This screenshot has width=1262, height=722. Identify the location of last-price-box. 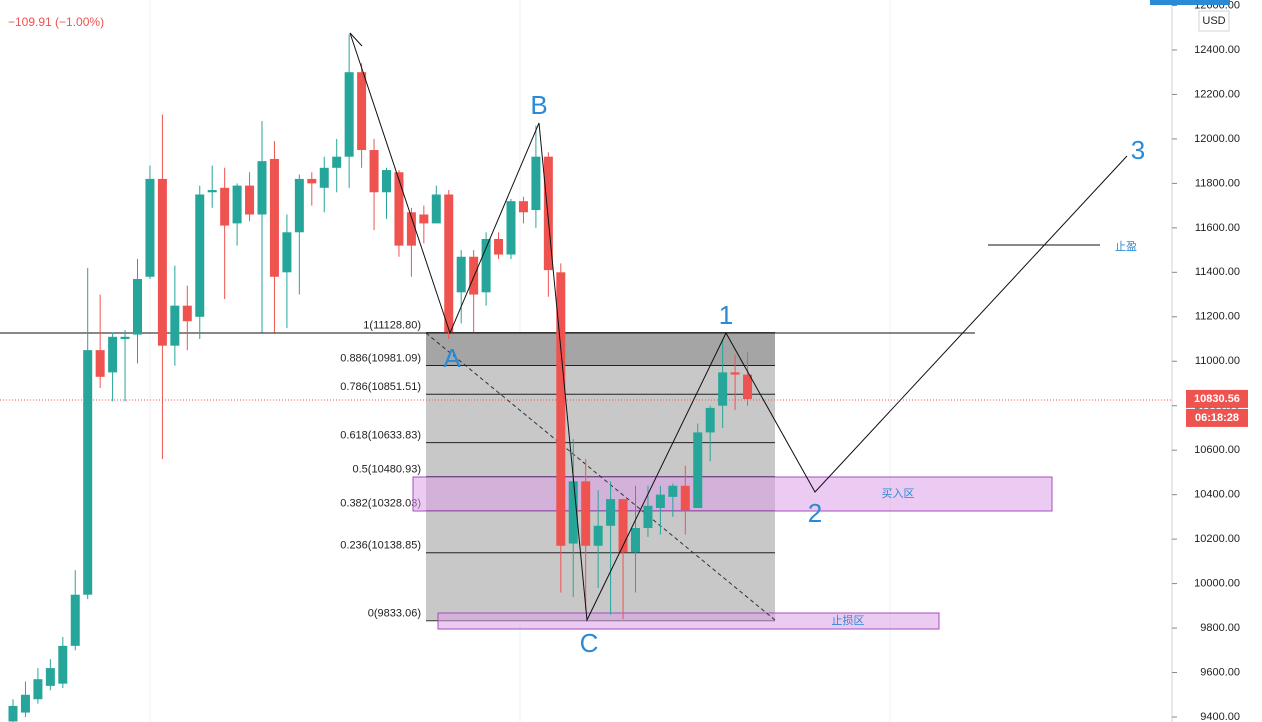
(1217, 398).